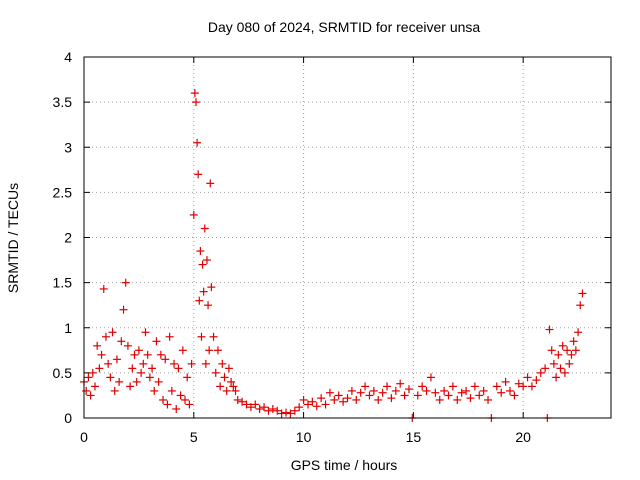 Image resolution: width=640 pixels, height=480 pixels. What do you see at coordinates (68, 57) in the screenshot?
I see `y-tick-label: 4` at bounding box center [68, 57].